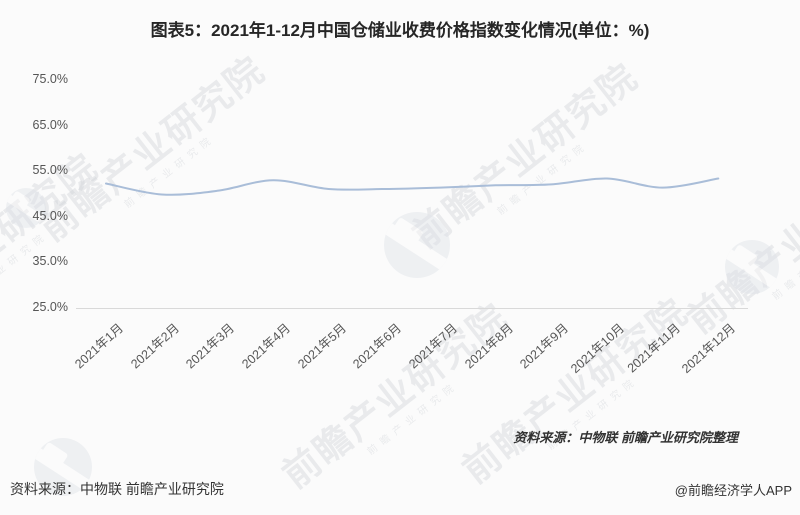 This screenshot has height=515, width=800. I want to click on y-axis-tick-label: 25.0%, so click(50, 307).